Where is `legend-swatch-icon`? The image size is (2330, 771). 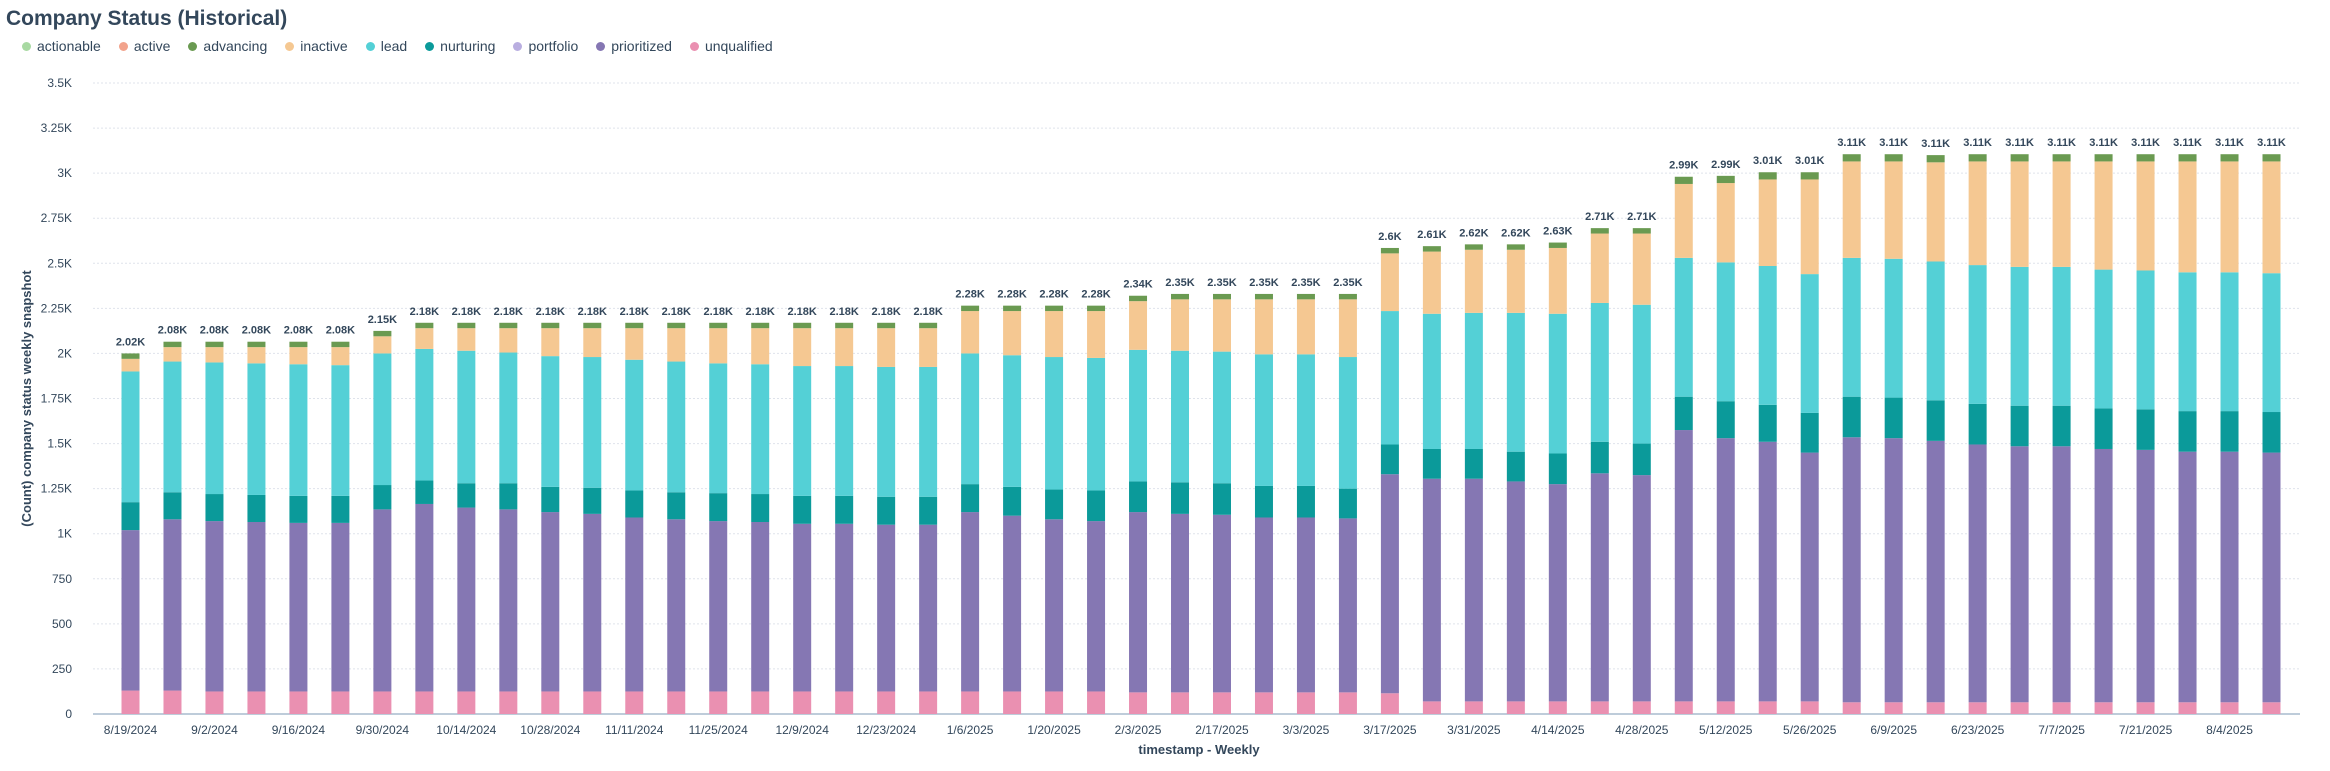
legend-swatch-icon is located at coordinates (518, 46).